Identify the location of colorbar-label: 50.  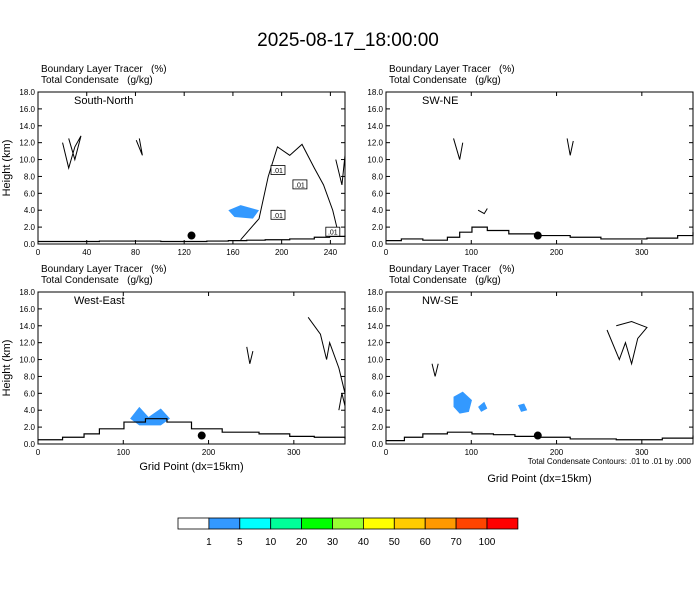
(395, 542).